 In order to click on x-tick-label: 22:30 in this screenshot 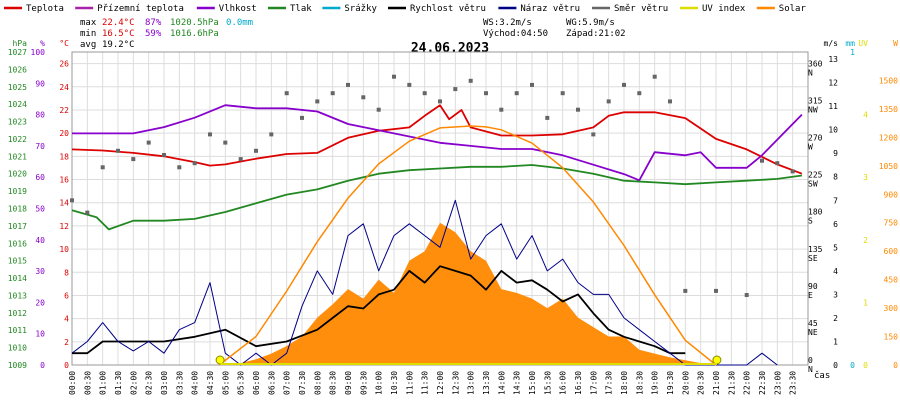, I will do `click(762, 383)`.